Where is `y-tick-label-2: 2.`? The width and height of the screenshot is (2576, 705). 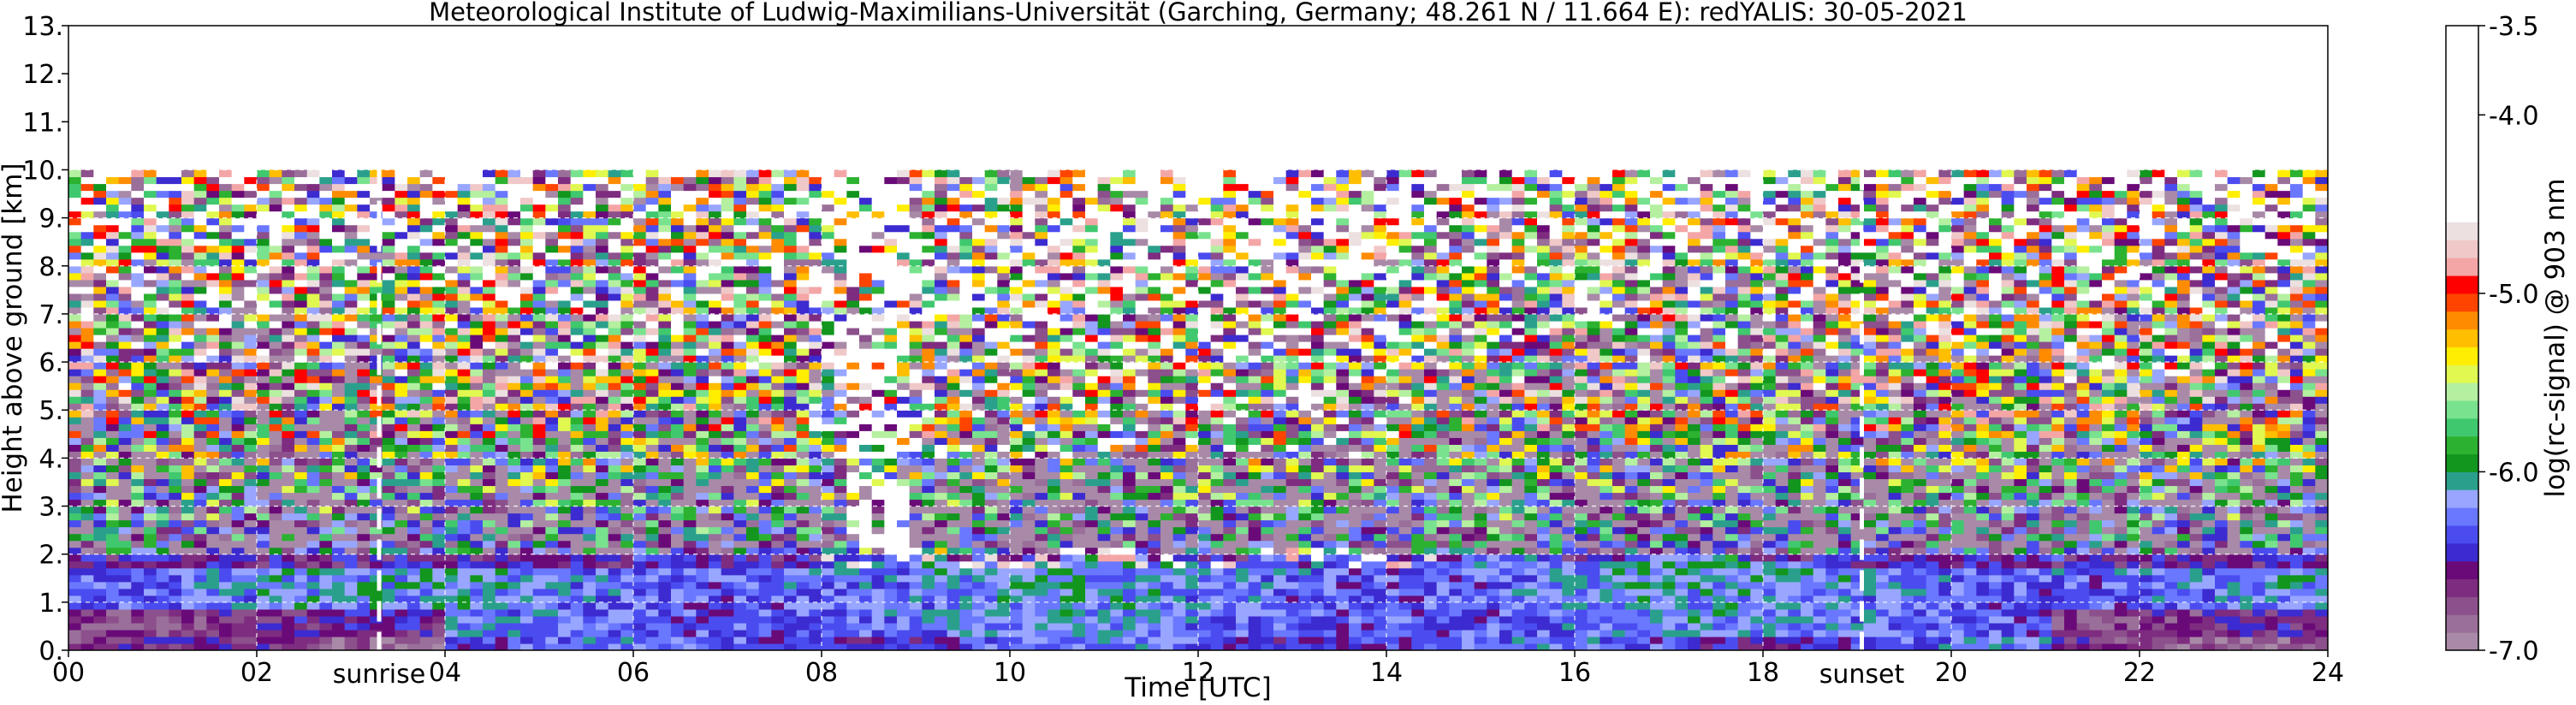 y-tick-label-2: 2. is located at coordinates (51, 556).